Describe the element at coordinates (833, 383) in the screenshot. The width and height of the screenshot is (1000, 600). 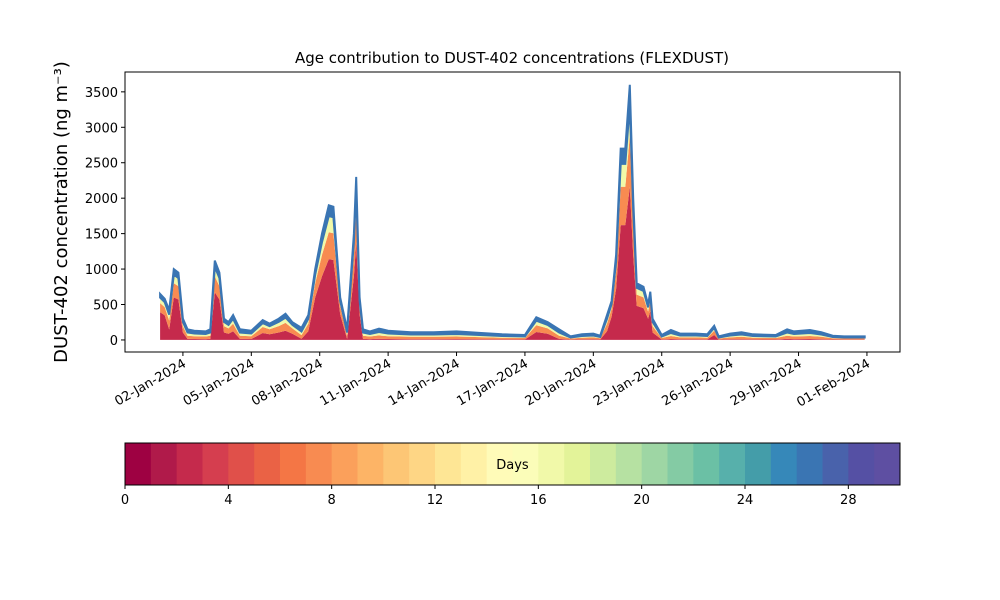
I see `x-tick-label: 01-Feb-2024` at that location.